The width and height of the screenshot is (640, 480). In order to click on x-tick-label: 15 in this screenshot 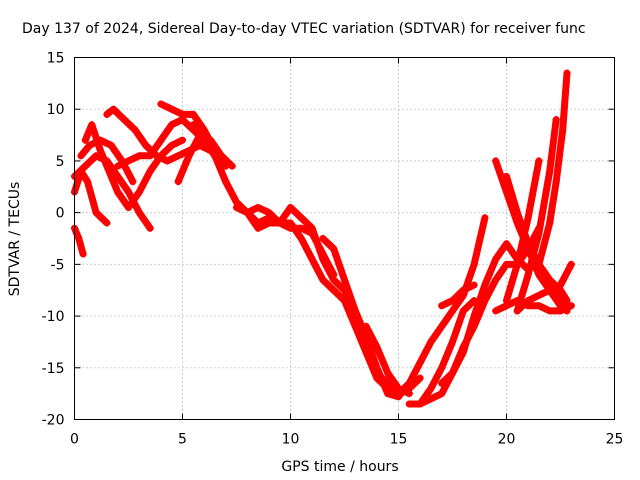, I will do `click(399, 440)`.